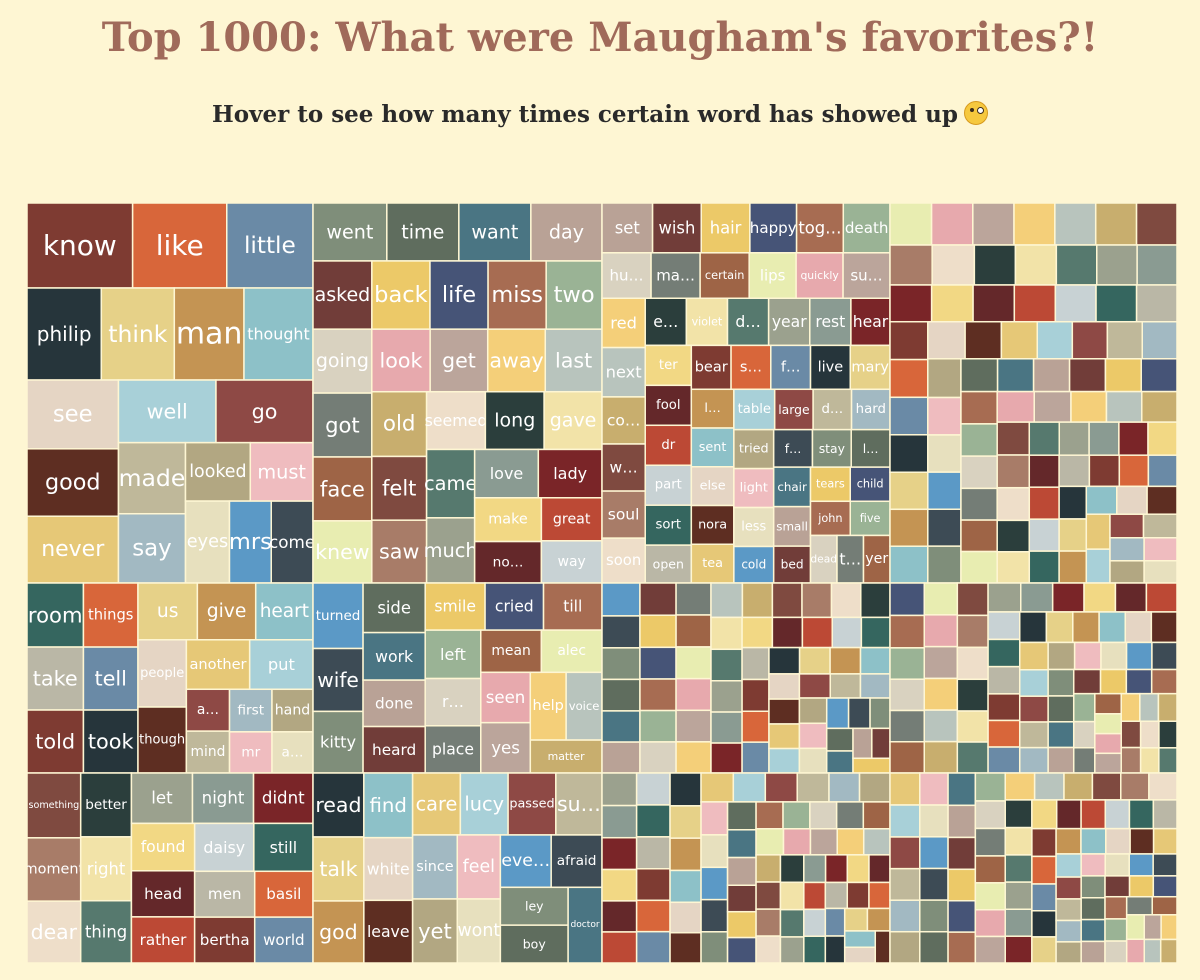 Image resolution: width=1200 pixels, height=980 pixels. Describe the element at coordinates (342, 425) in the screenshot. I see `treemap-tile-got` at that location.